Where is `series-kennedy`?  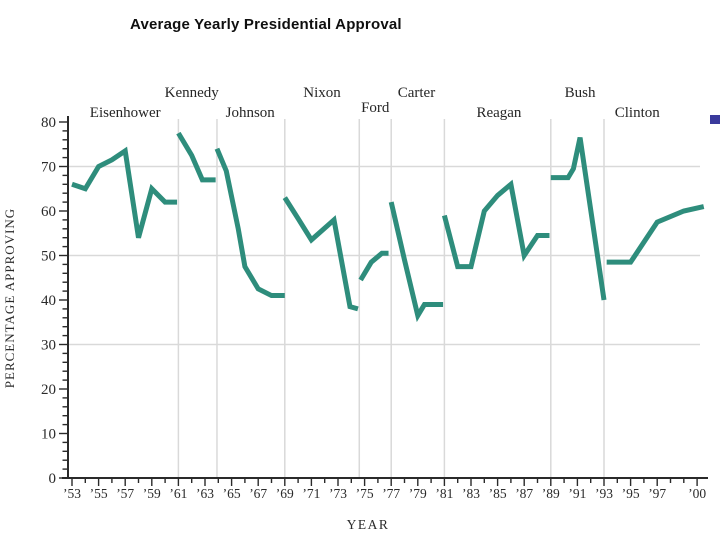 series-kennedy is located at coordinates (196, 157).